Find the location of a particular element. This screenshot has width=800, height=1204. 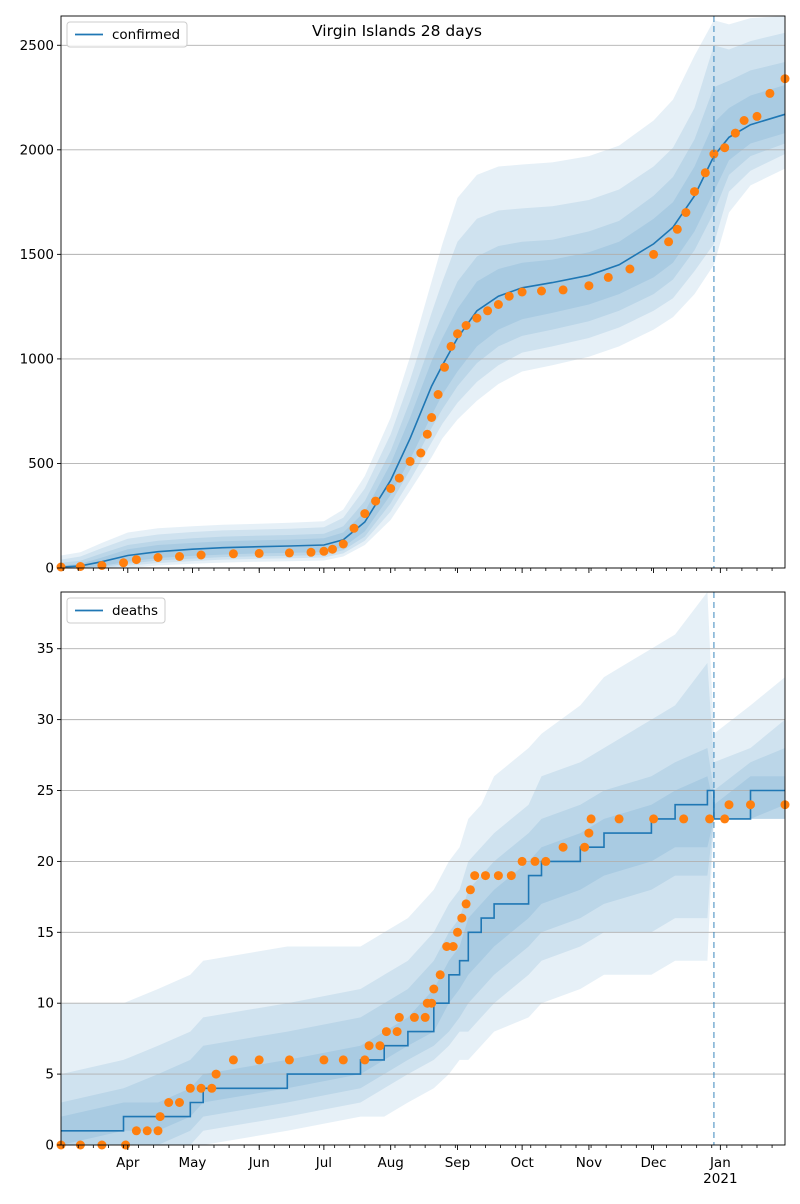

deaths-x-ticks: Apr May Jun Jul Aug Sep Oct Nov Dec Jan is located at coordinates (417, 1158).